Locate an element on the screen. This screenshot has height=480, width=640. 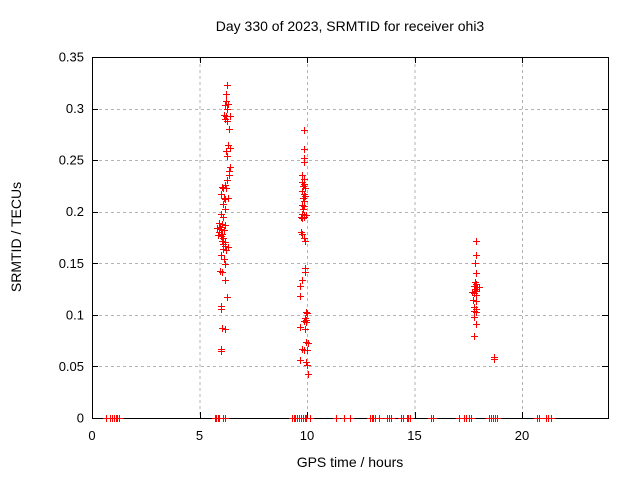
x-tick-label: 10 is located at coordinates (307, 435).